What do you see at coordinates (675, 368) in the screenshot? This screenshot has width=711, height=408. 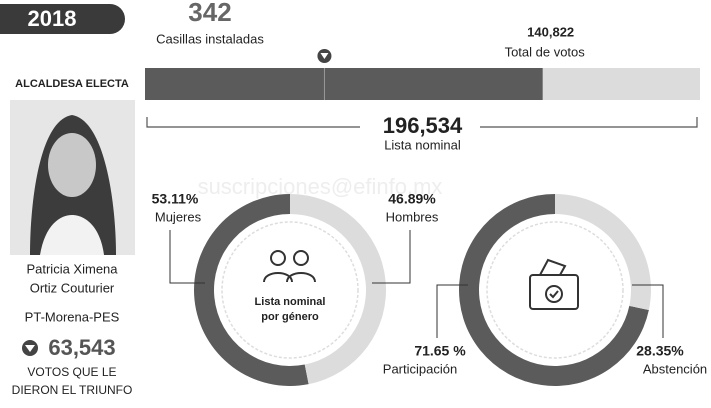 I see `slice-category-label: Abstención` at bounding box center [675, 368].